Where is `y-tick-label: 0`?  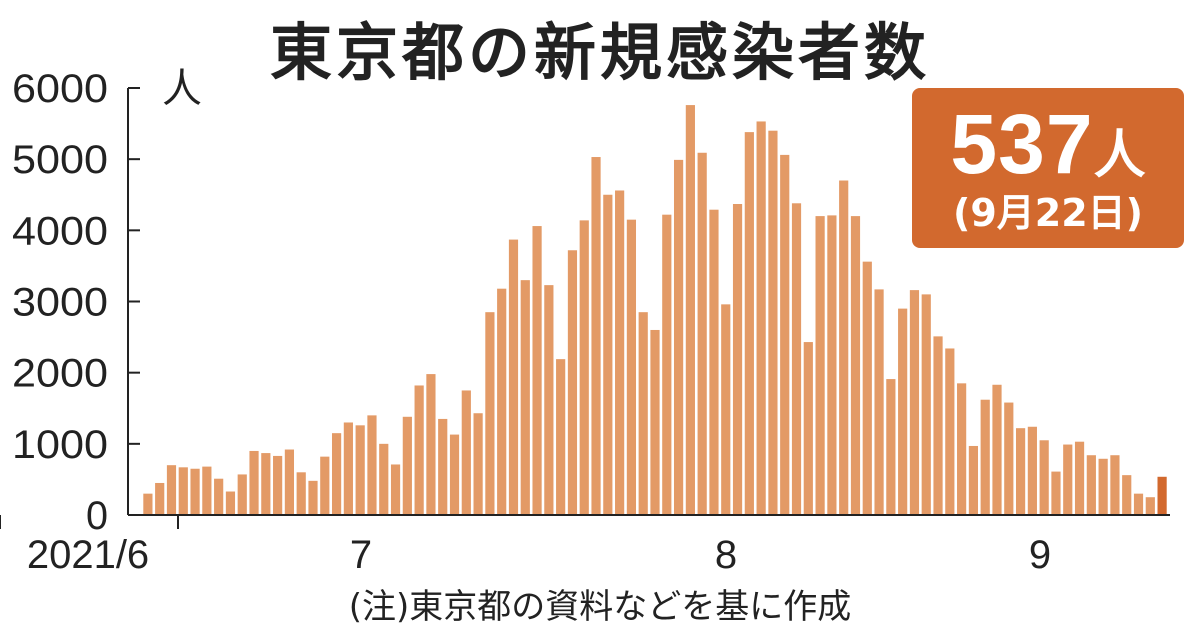 y-tick-label: 0 is located at coordinates (97, 516).